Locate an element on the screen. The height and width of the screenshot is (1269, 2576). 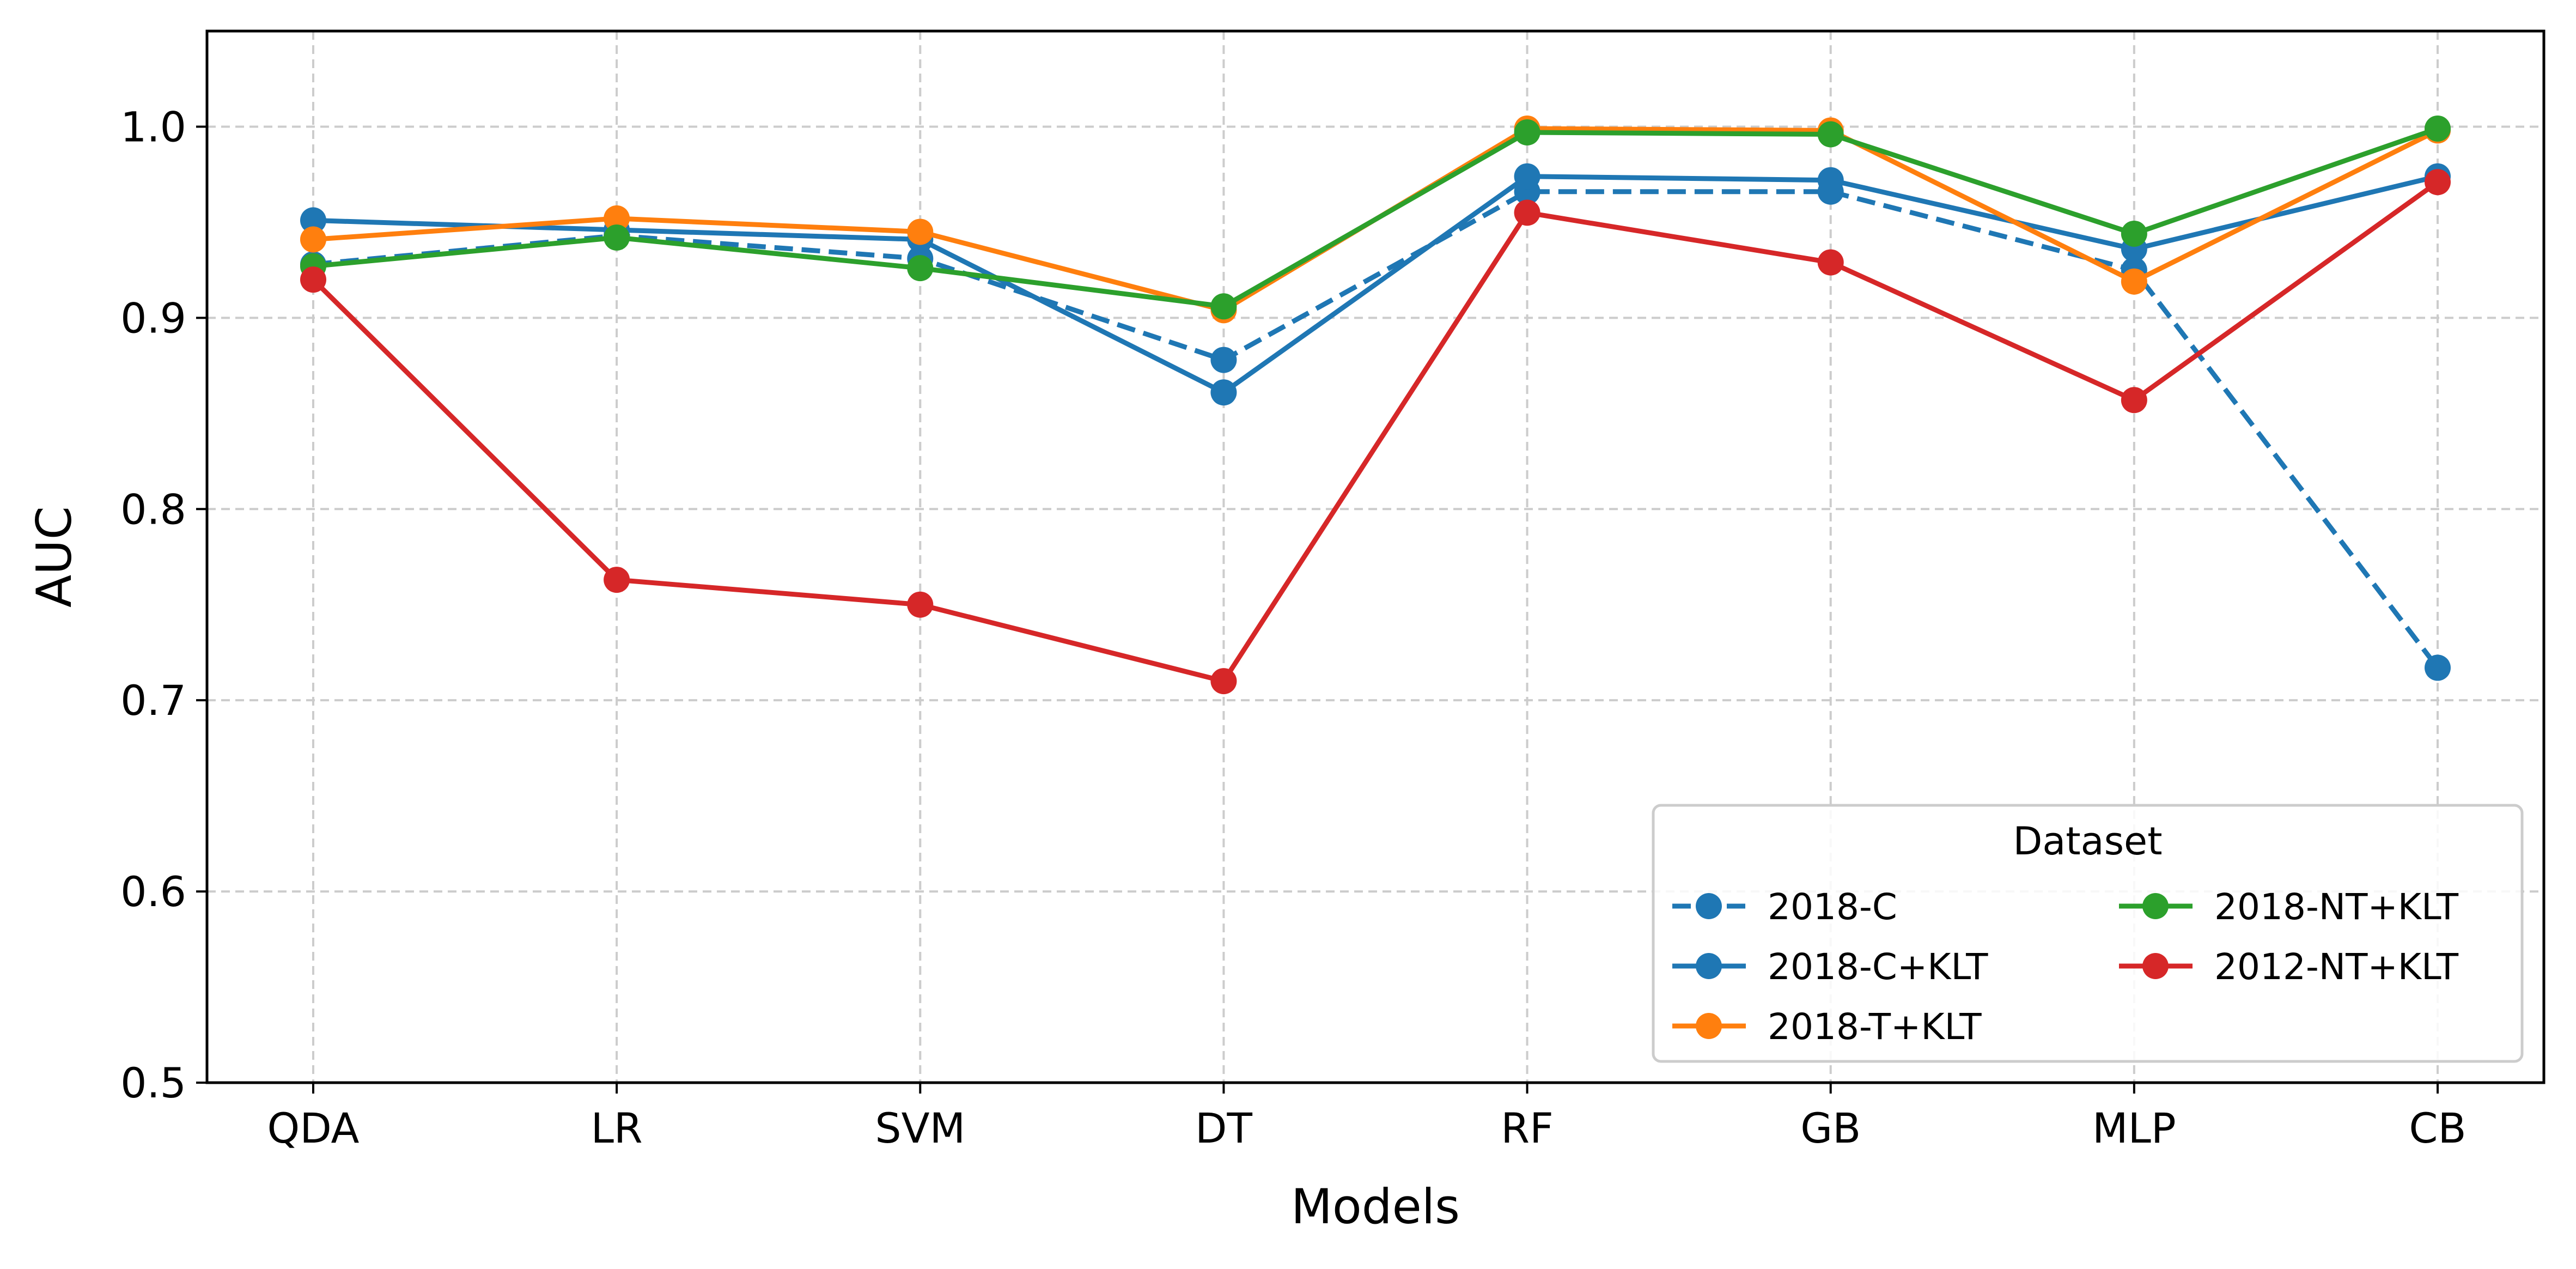
x-tick-label: LR is located at coordinates (617, 1128).